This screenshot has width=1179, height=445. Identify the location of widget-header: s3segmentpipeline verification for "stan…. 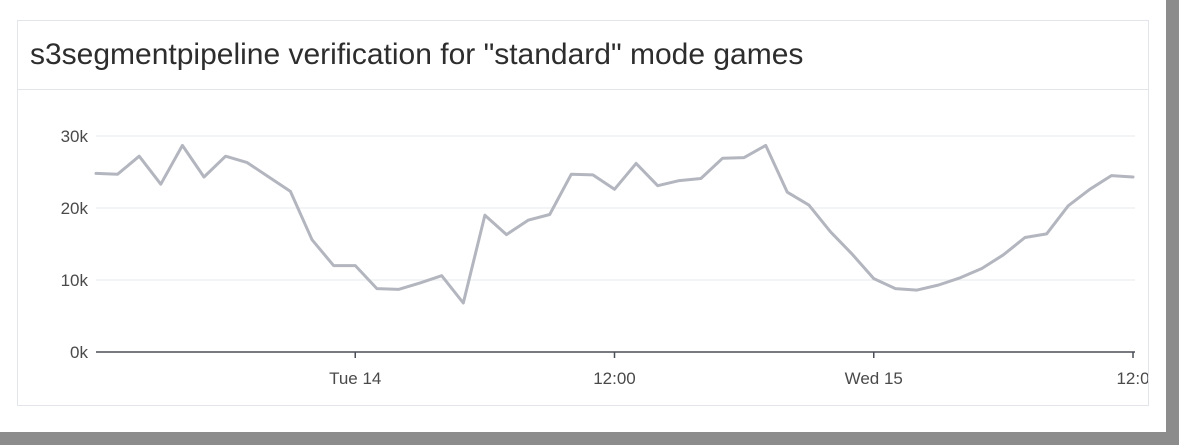
(583, 55).